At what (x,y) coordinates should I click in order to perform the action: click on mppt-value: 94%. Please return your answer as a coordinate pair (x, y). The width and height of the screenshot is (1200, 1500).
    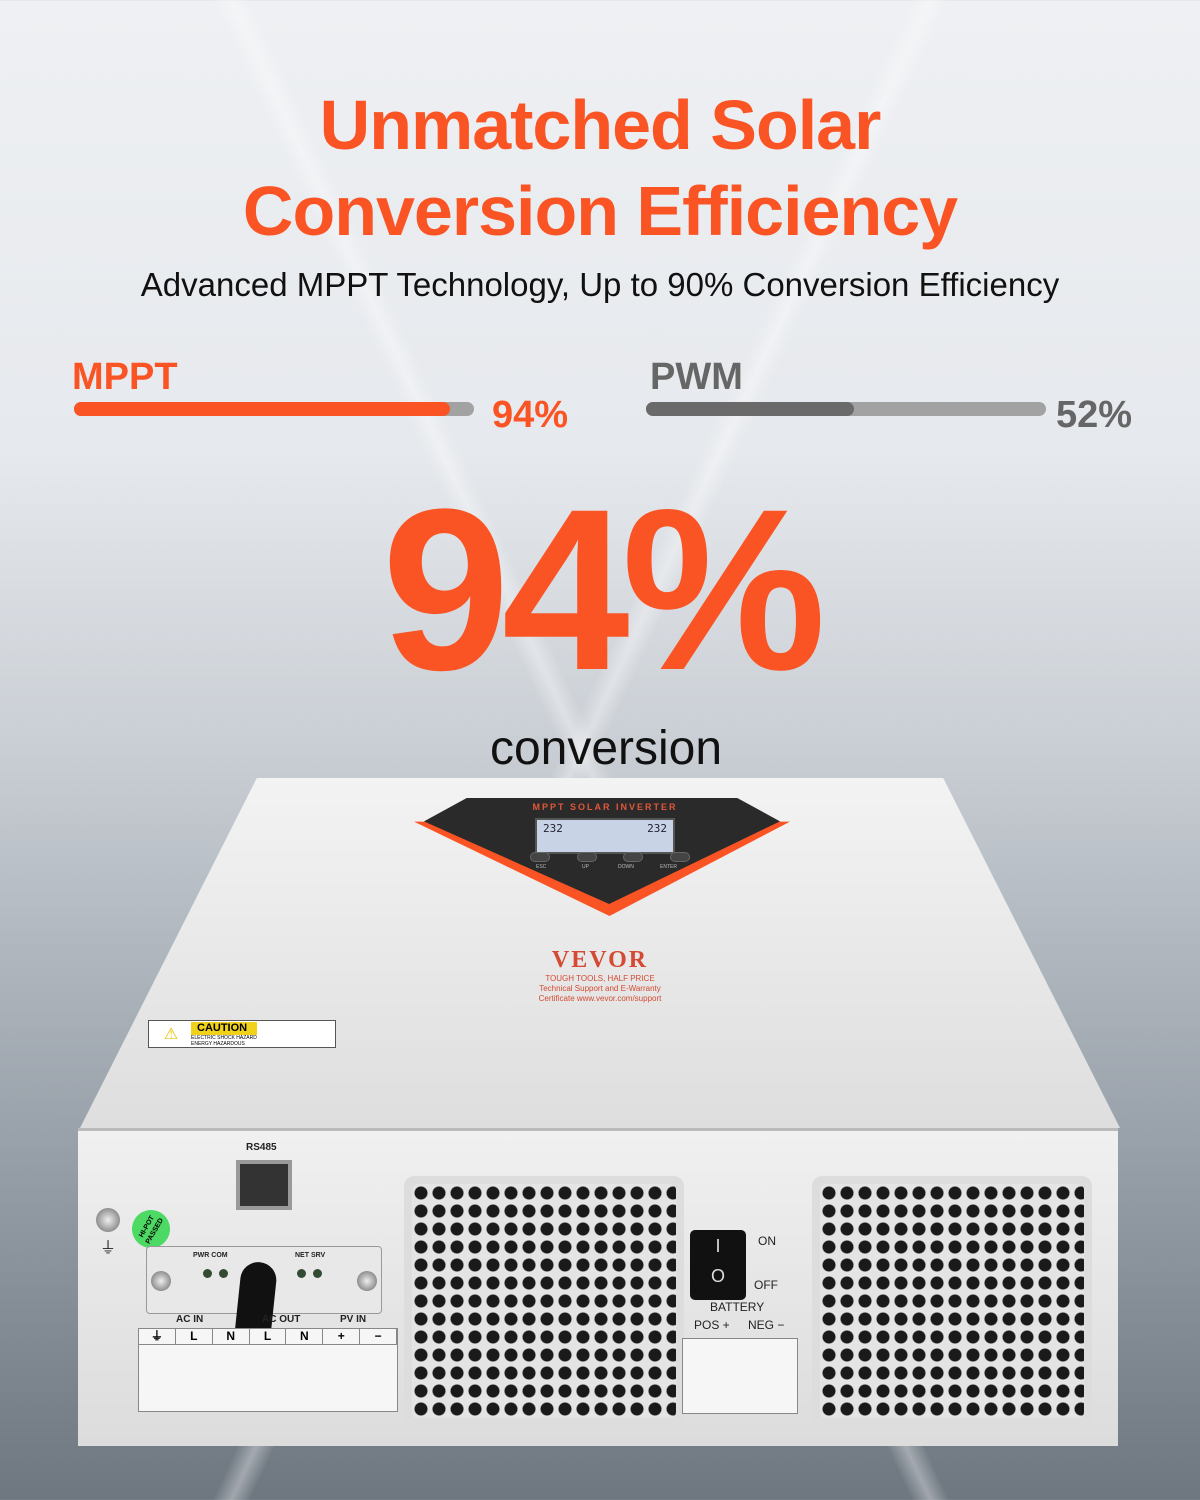
    Looking at the image, I should click on (530, 415).